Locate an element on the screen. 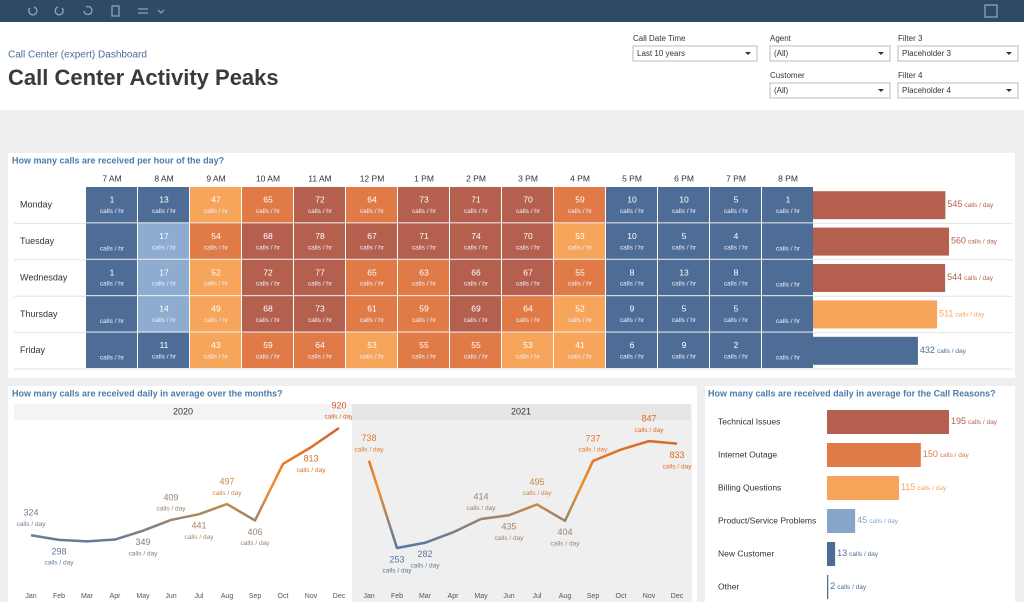 The width and height of the screenshot is (1024, 602). cell-value: 17 is located at coordinates (164, 236).